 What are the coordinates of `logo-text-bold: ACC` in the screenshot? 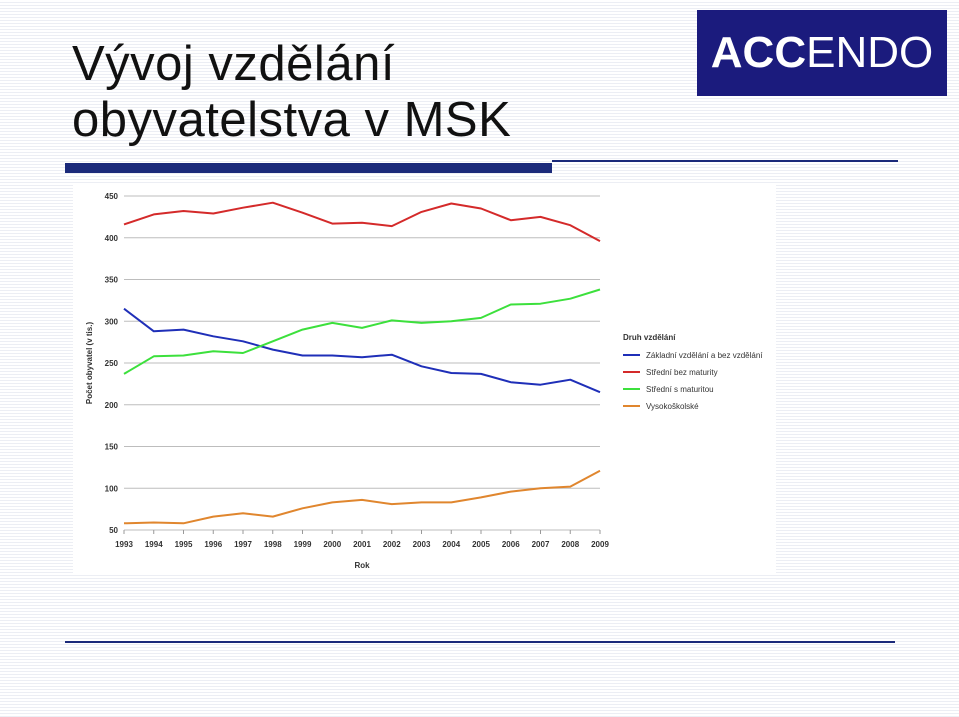 It's located at (758, 52).